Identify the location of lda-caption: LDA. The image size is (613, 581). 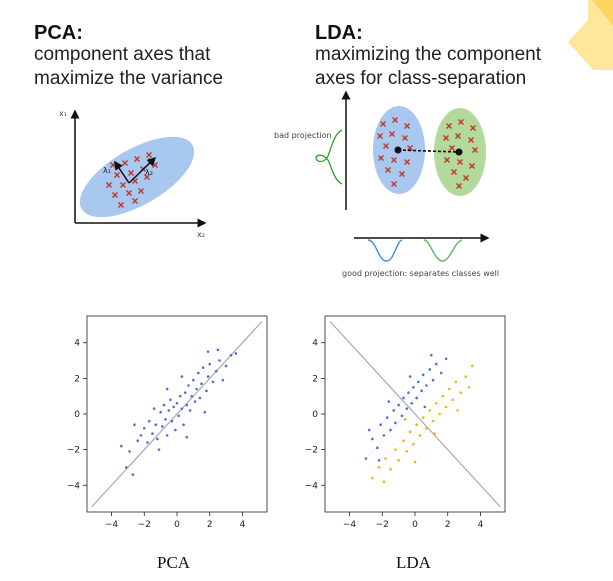
(413, 562).